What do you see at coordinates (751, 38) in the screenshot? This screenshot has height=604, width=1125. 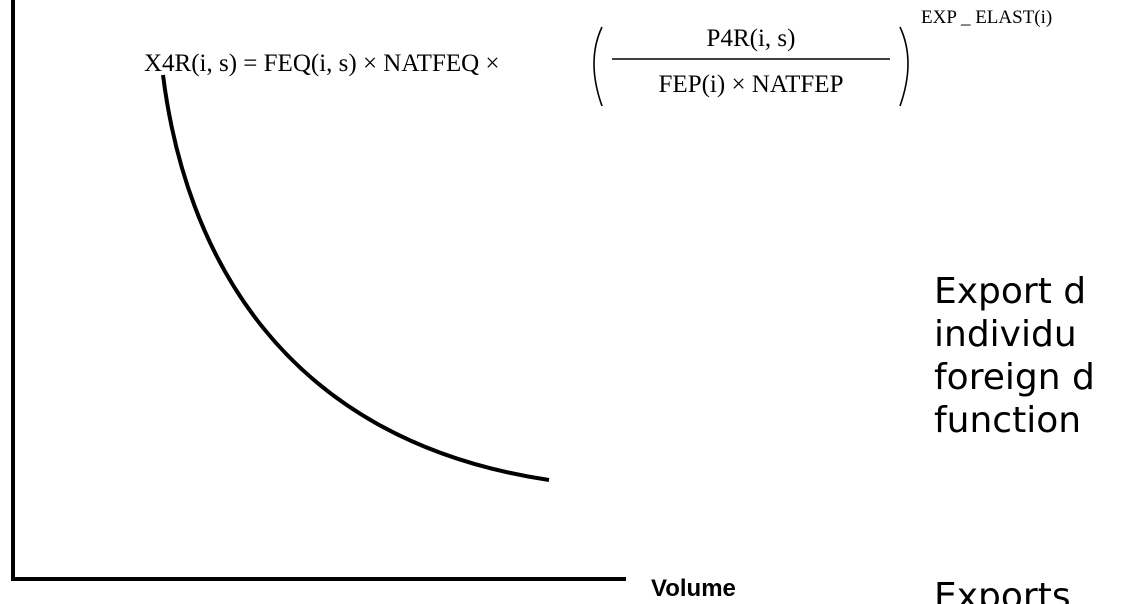 I see `equation-numerator: P4R(i, s)` at bounding box center [751, 38].